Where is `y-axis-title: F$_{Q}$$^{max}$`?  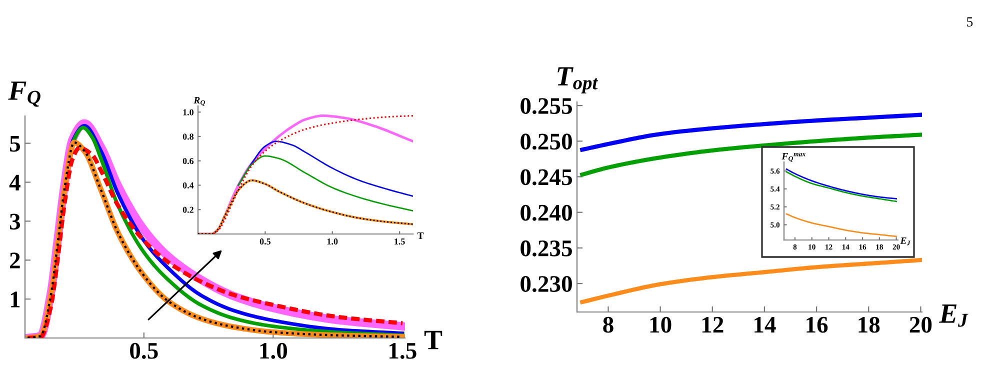 y-axis-title: F$_{Q}$$^{max}$ is located at coordinates (794, 157).